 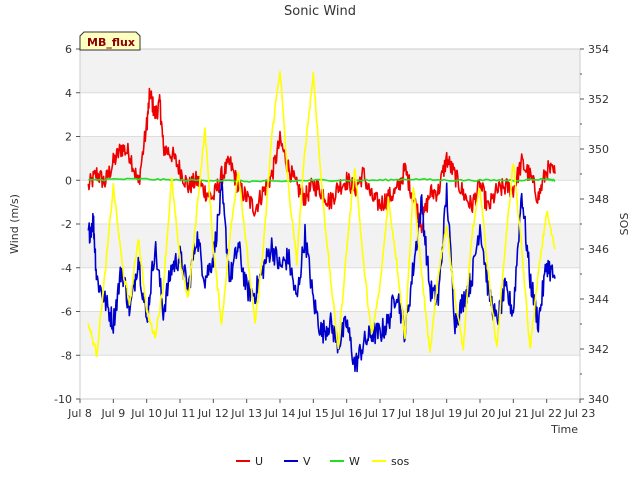 What do you see at coordinates (598, 399) in the screenshot?
I see `y2-tick-label: 340` at bounding box center [598, 399].